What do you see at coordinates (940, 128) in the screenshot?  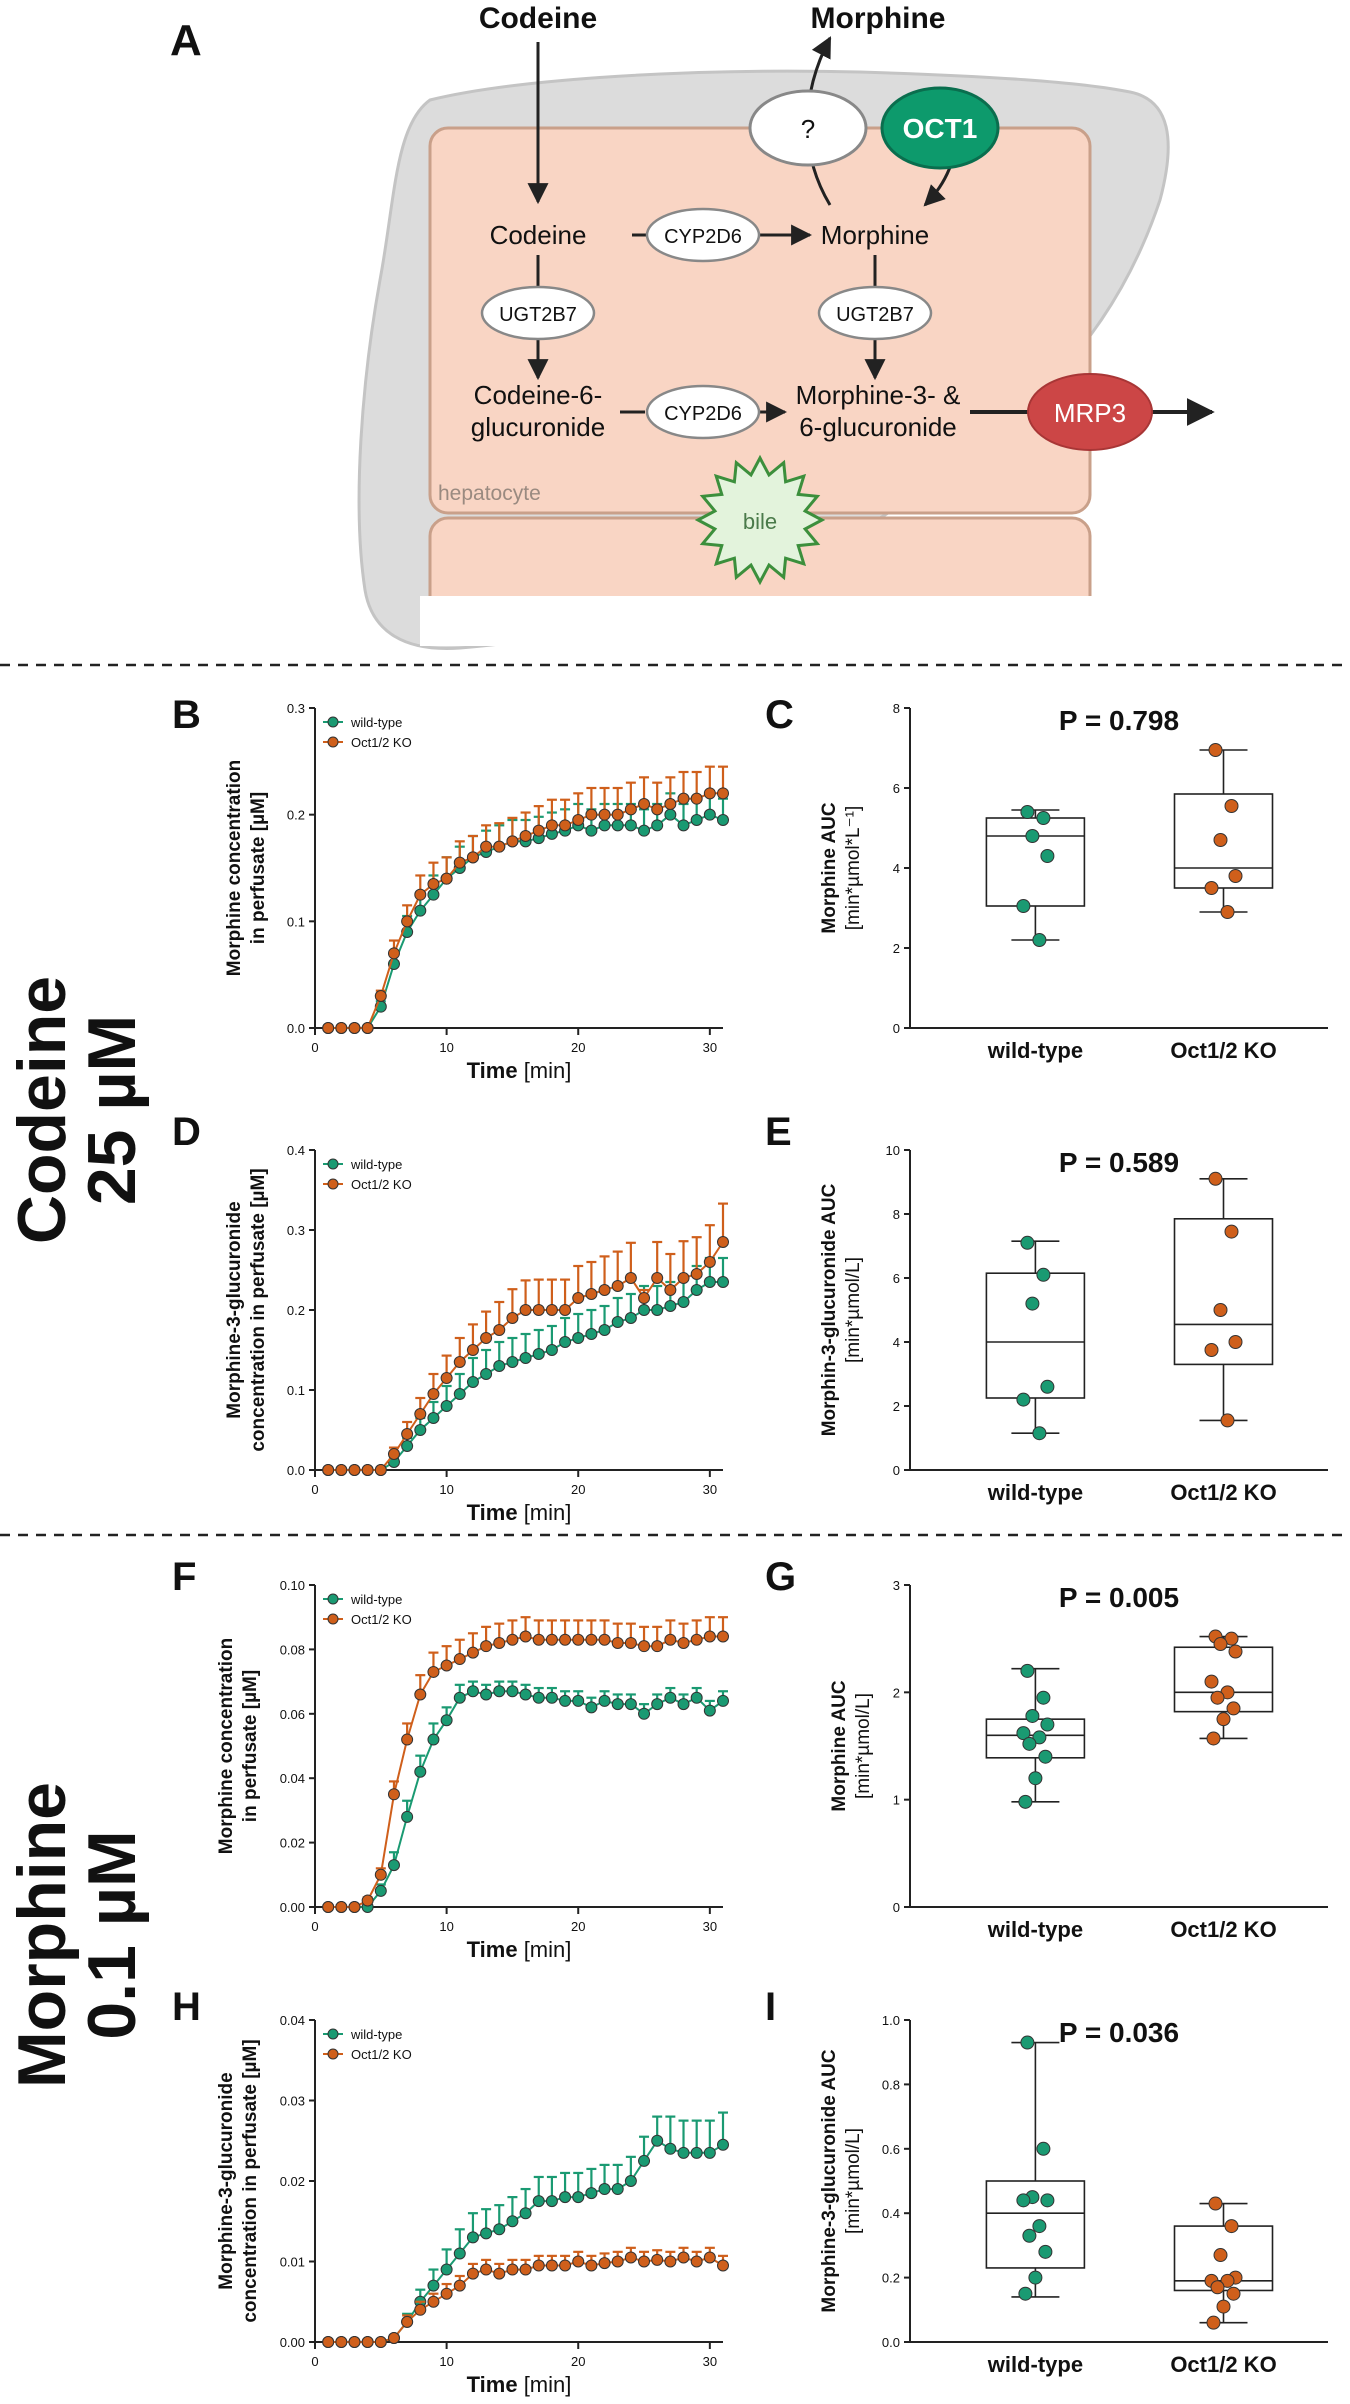 I see `oct1-transporter` at bounding box center [940, 128].